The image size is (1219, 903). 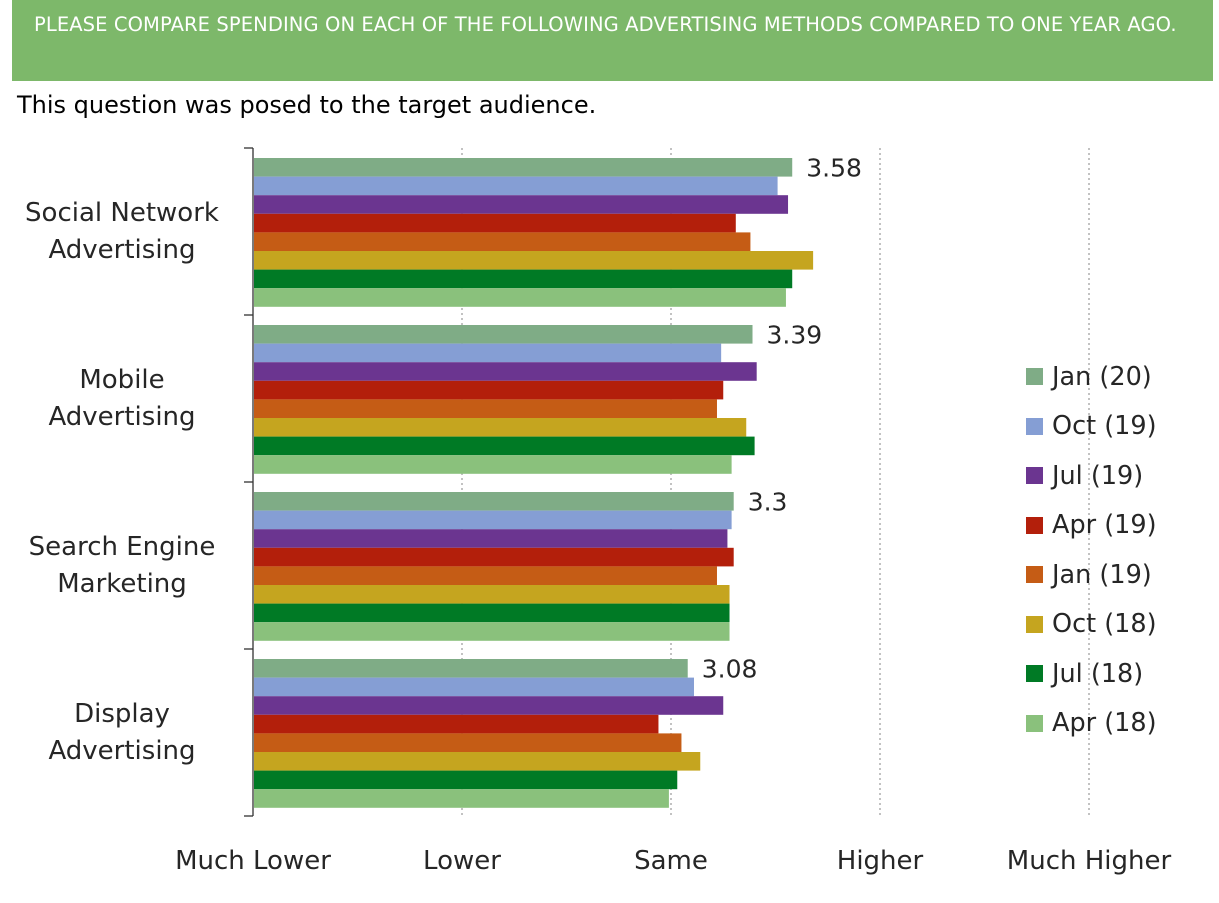 What do you see at coordinates (1102, 574) in the screenshot?
I see `legend-label: Jan (19)` at bounding box center [1102, 574].